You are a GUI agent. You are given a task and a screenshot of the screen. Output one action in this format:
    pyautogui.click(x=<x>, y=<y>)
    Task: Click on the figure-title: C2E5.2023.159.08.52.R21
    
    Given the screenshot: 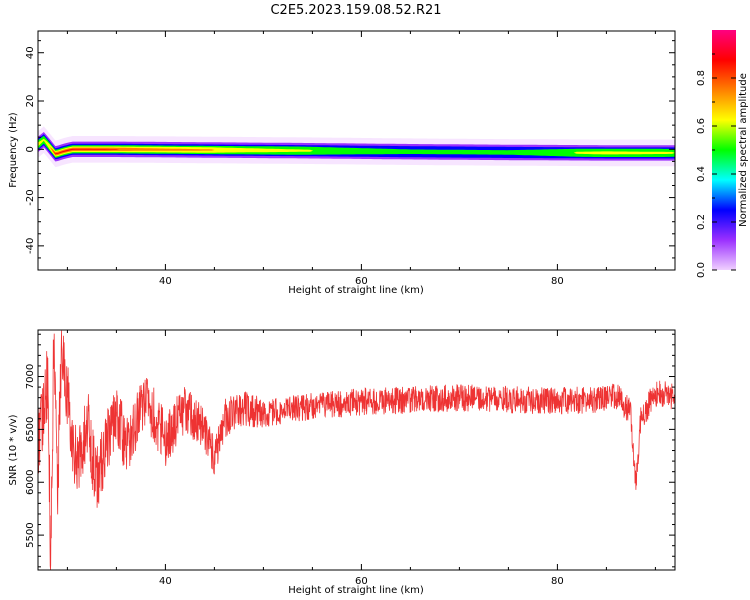 What is the action you would take?
    pyautogui.click(x=355, y=10)
    